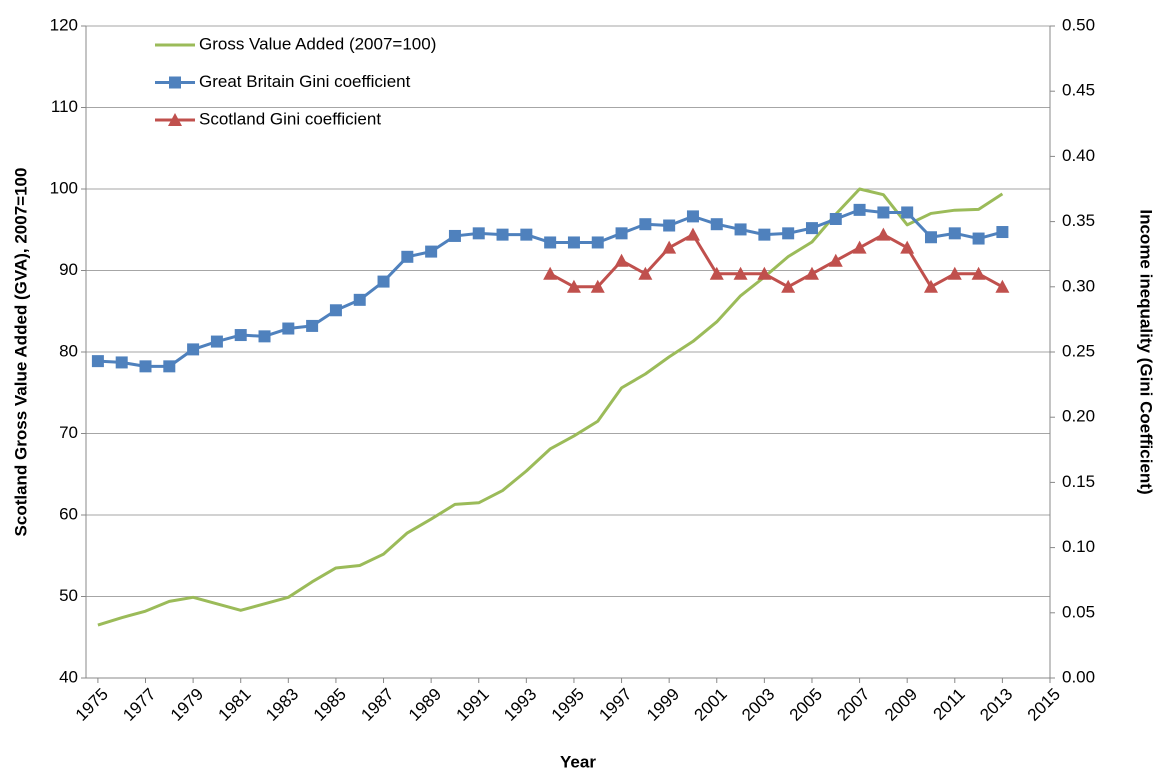  Describe the element at coordinates (1078, 611) in the screenshot. I see `y2-tick-label: 0.05` at that location.